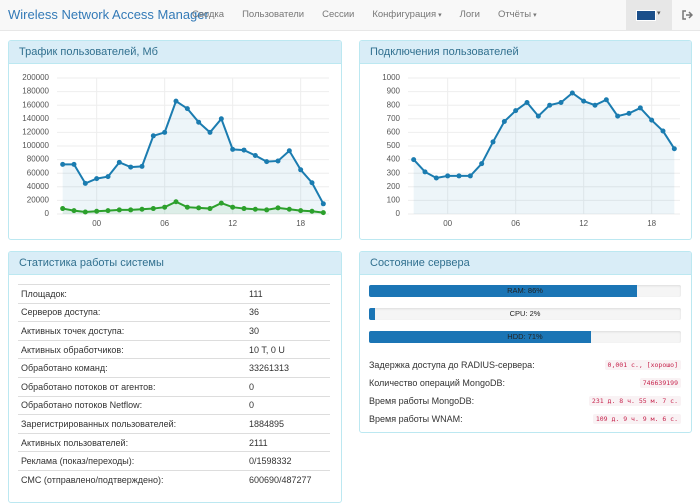 Image resolution: width=700 pixels, height=503 pixels. Describe the element at coordinates (394, 186) in the screenshot. I see `y-tick-label: 200` at that location.